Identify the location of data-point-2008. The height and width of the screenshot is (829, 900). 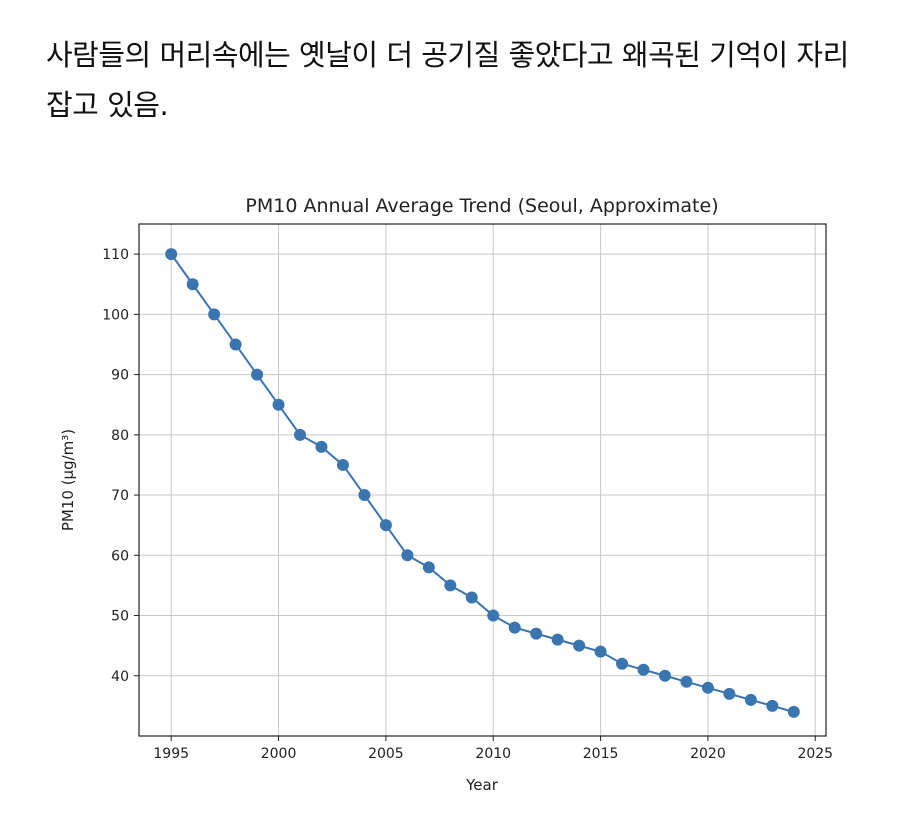
(450, 585).